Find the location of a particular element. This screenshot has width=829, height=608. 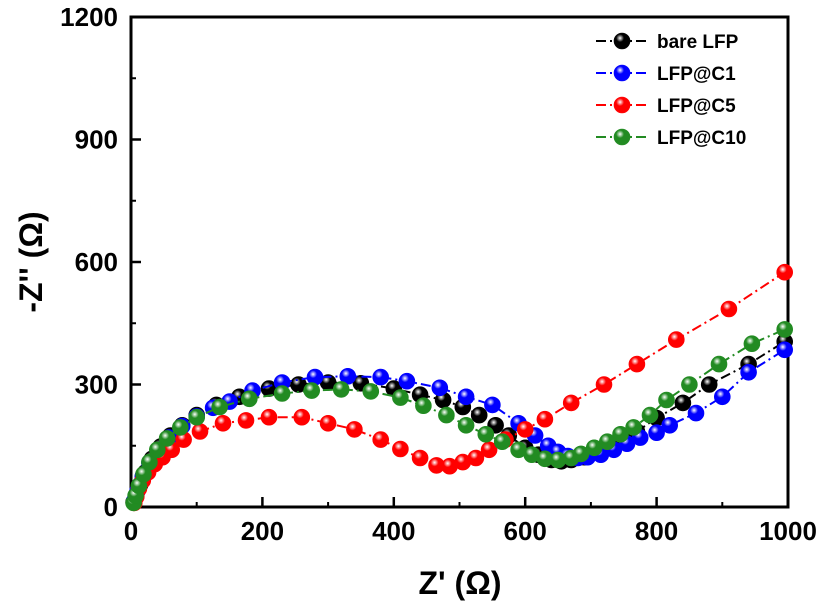

y-tick-label: 300 is located at coordinates (96, 385).